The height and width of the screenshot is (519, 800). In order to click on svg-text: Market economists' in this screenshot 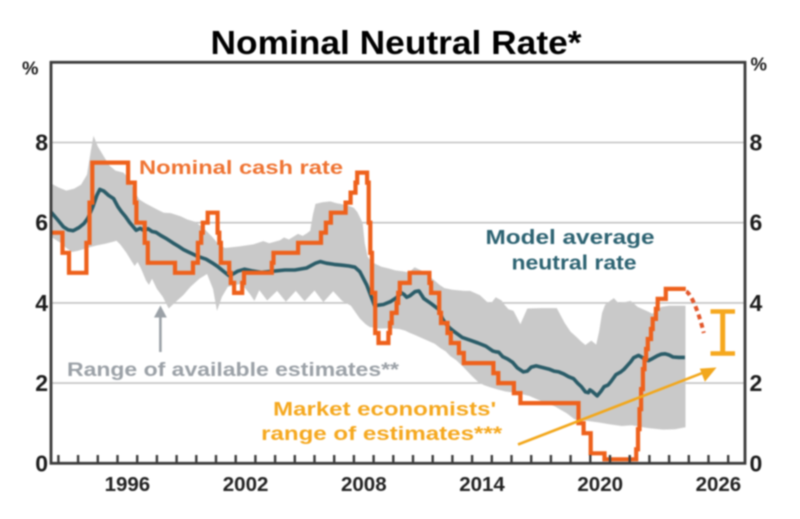, I will do `click(384, 410)`.